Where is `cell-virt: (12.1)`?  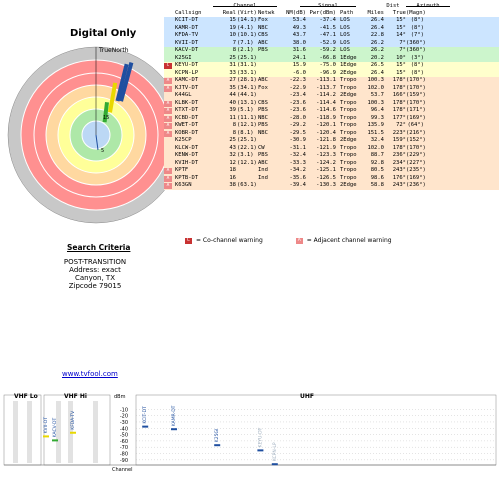 cell-virt: (12.1) is located at coordinates (247, 125).